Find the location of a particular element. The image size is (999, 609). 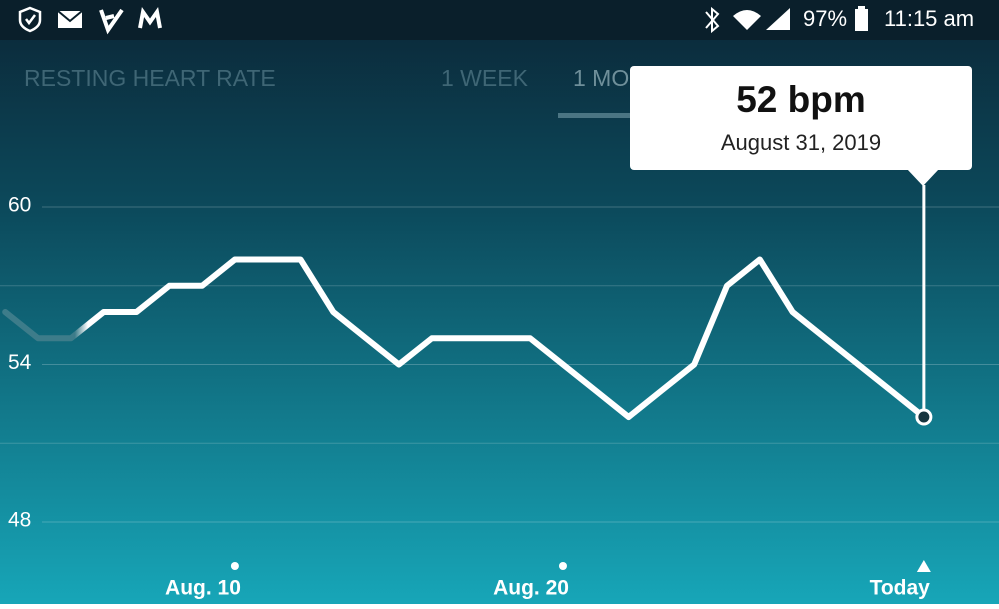

check-icon is located at coordinates (111, 21).